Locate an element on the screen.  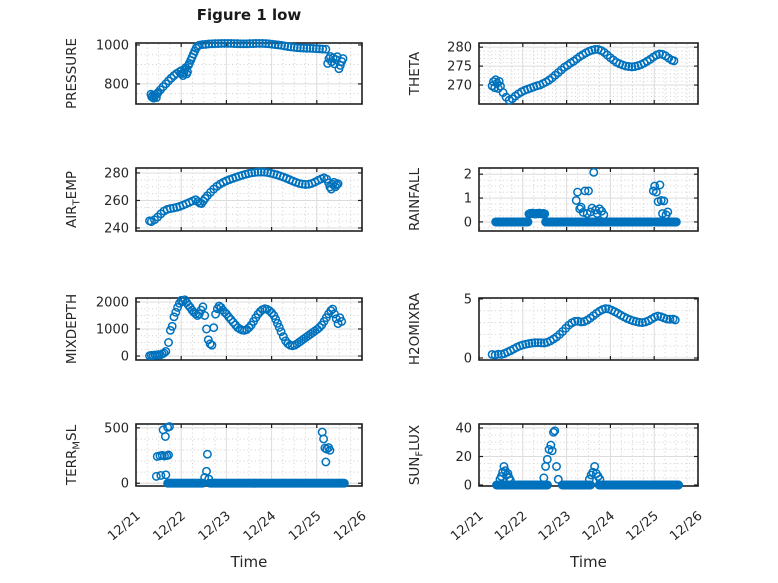
subplot-air-temp: 240 260 280 AIRTEMP is located at coordinates (213, 201).